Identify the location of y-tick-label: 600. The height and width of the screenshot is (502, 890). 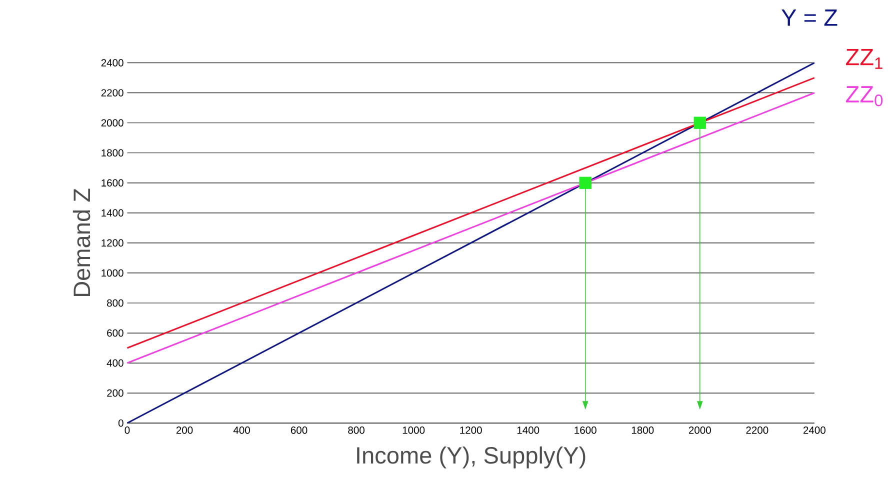
(115, 333).